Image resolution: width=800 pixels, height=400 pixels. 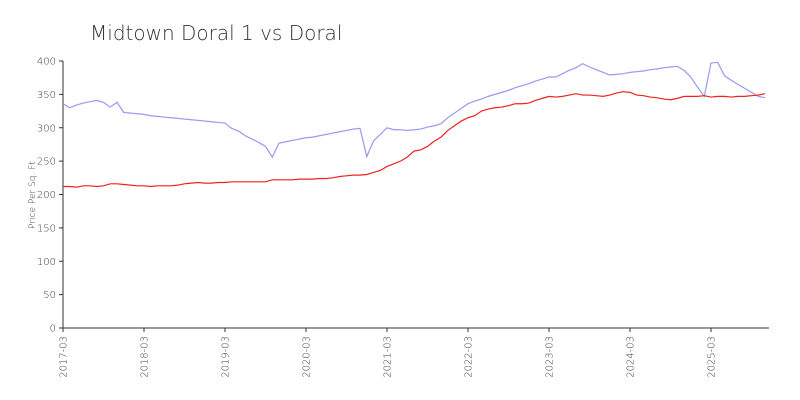 I want to click on y-tick-label: 300, so click(x=46, y=128).